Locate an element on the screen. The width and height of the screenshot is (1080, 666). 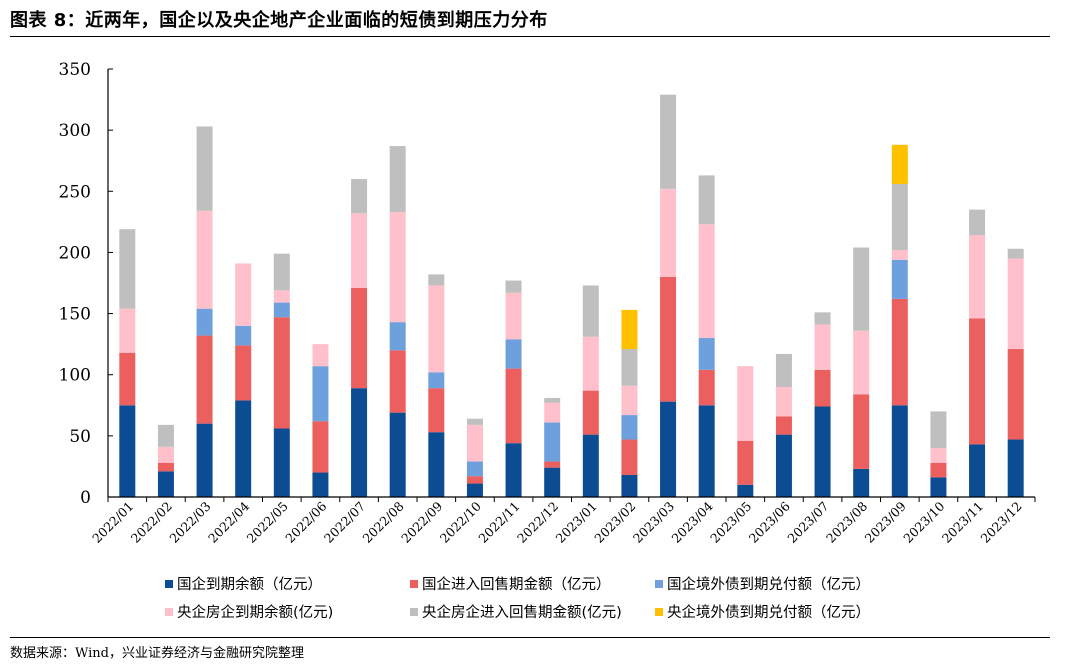
y-tick-label: 100 is located at coordinates (75, 376).